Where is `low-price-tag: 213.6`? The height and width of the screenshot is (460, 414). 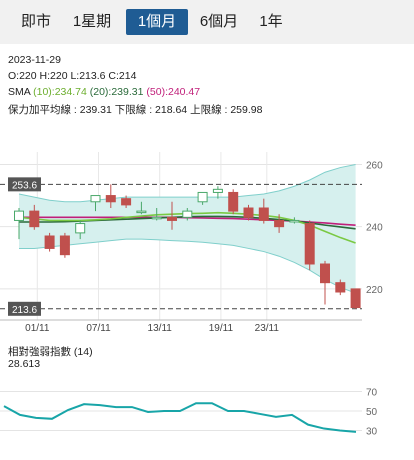
low-price-tag: 213.6 is located at coordinates (24, 310).